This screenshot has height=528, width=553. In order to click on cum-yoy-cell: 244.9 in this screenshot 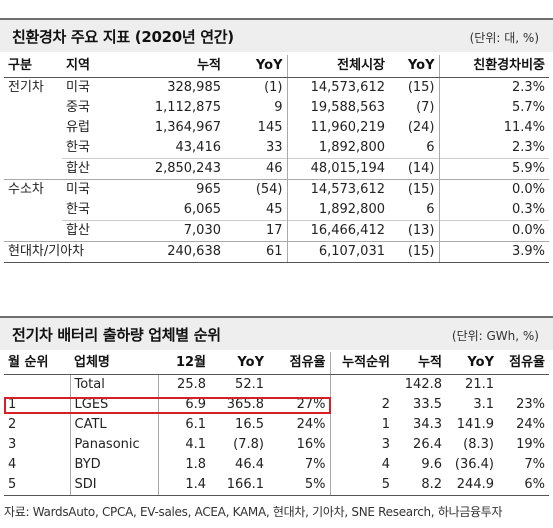, I will do `click(472, 485)`.